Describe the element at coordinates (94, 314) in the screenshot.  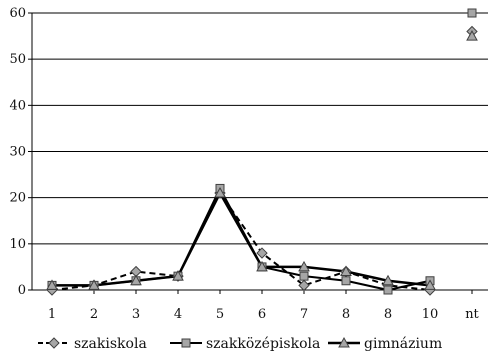
I see `x-tick-label: 2` at that location.